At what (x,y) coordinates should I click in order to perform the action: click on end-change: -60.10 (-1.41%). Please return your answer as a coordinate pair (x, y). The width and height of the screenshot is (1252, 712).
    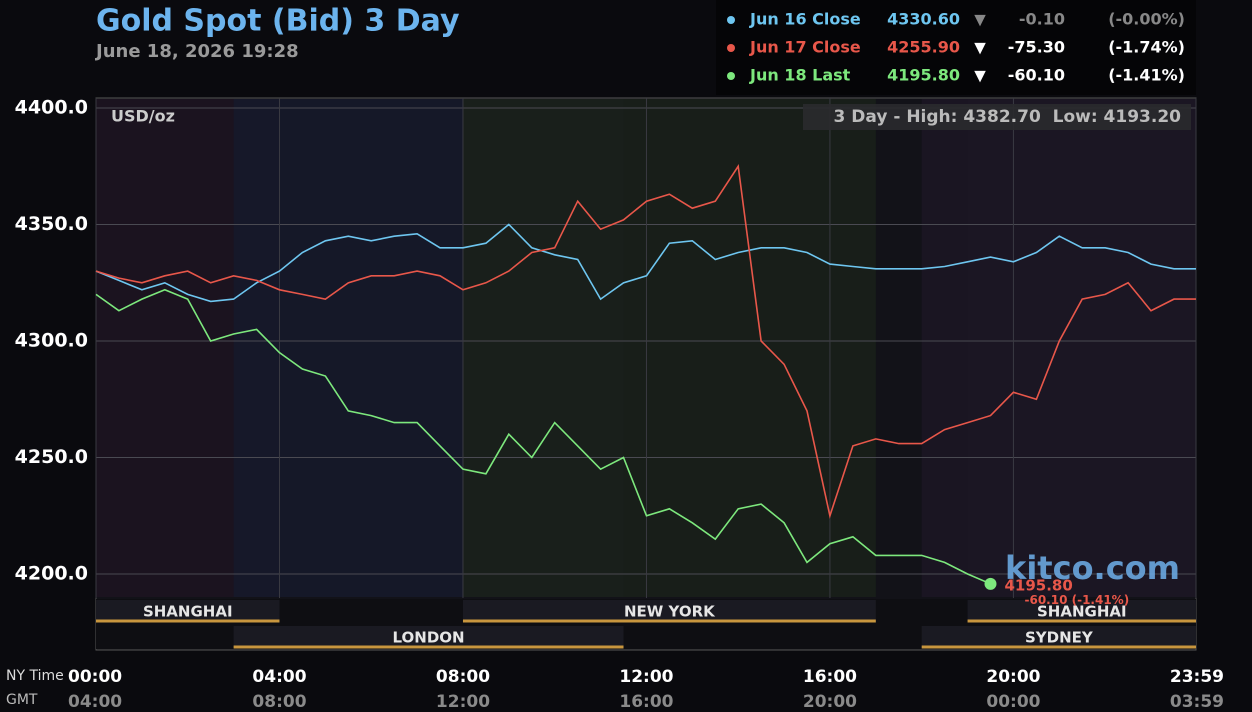
    Looking at the image, I should click on (1076, 599).